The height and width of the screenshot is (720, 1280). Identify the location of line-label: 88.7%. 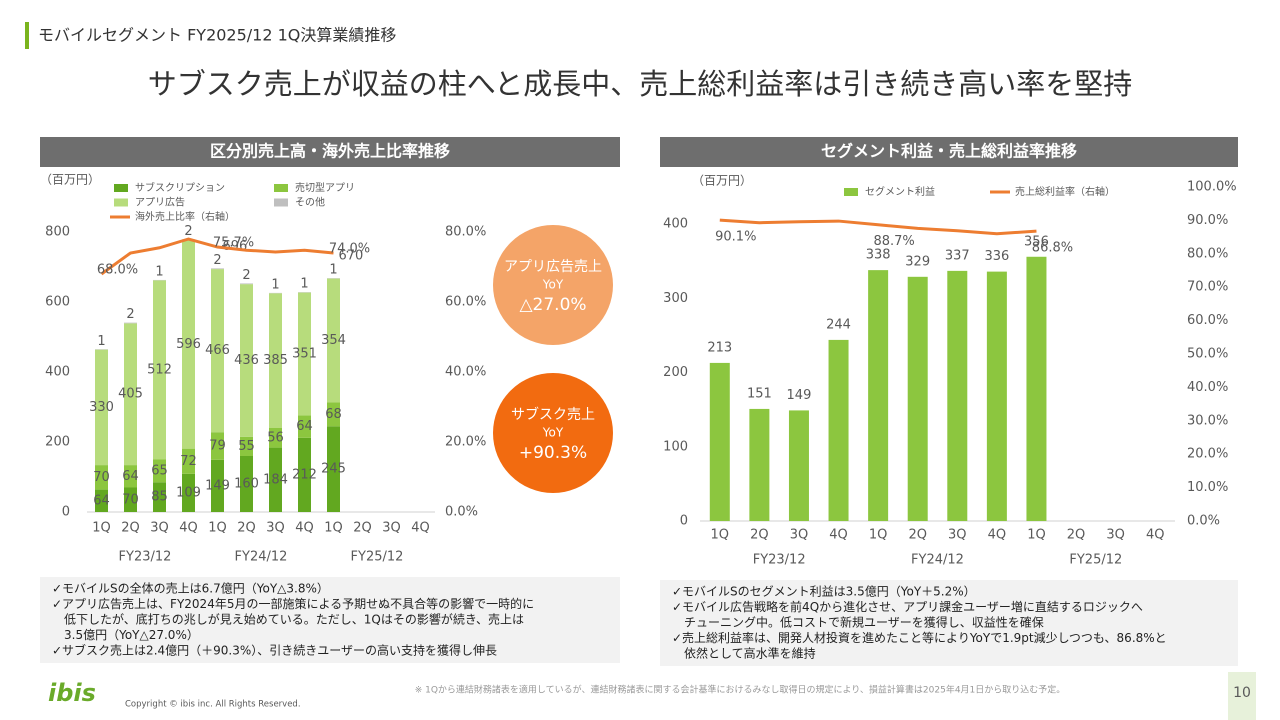
(893, 241).